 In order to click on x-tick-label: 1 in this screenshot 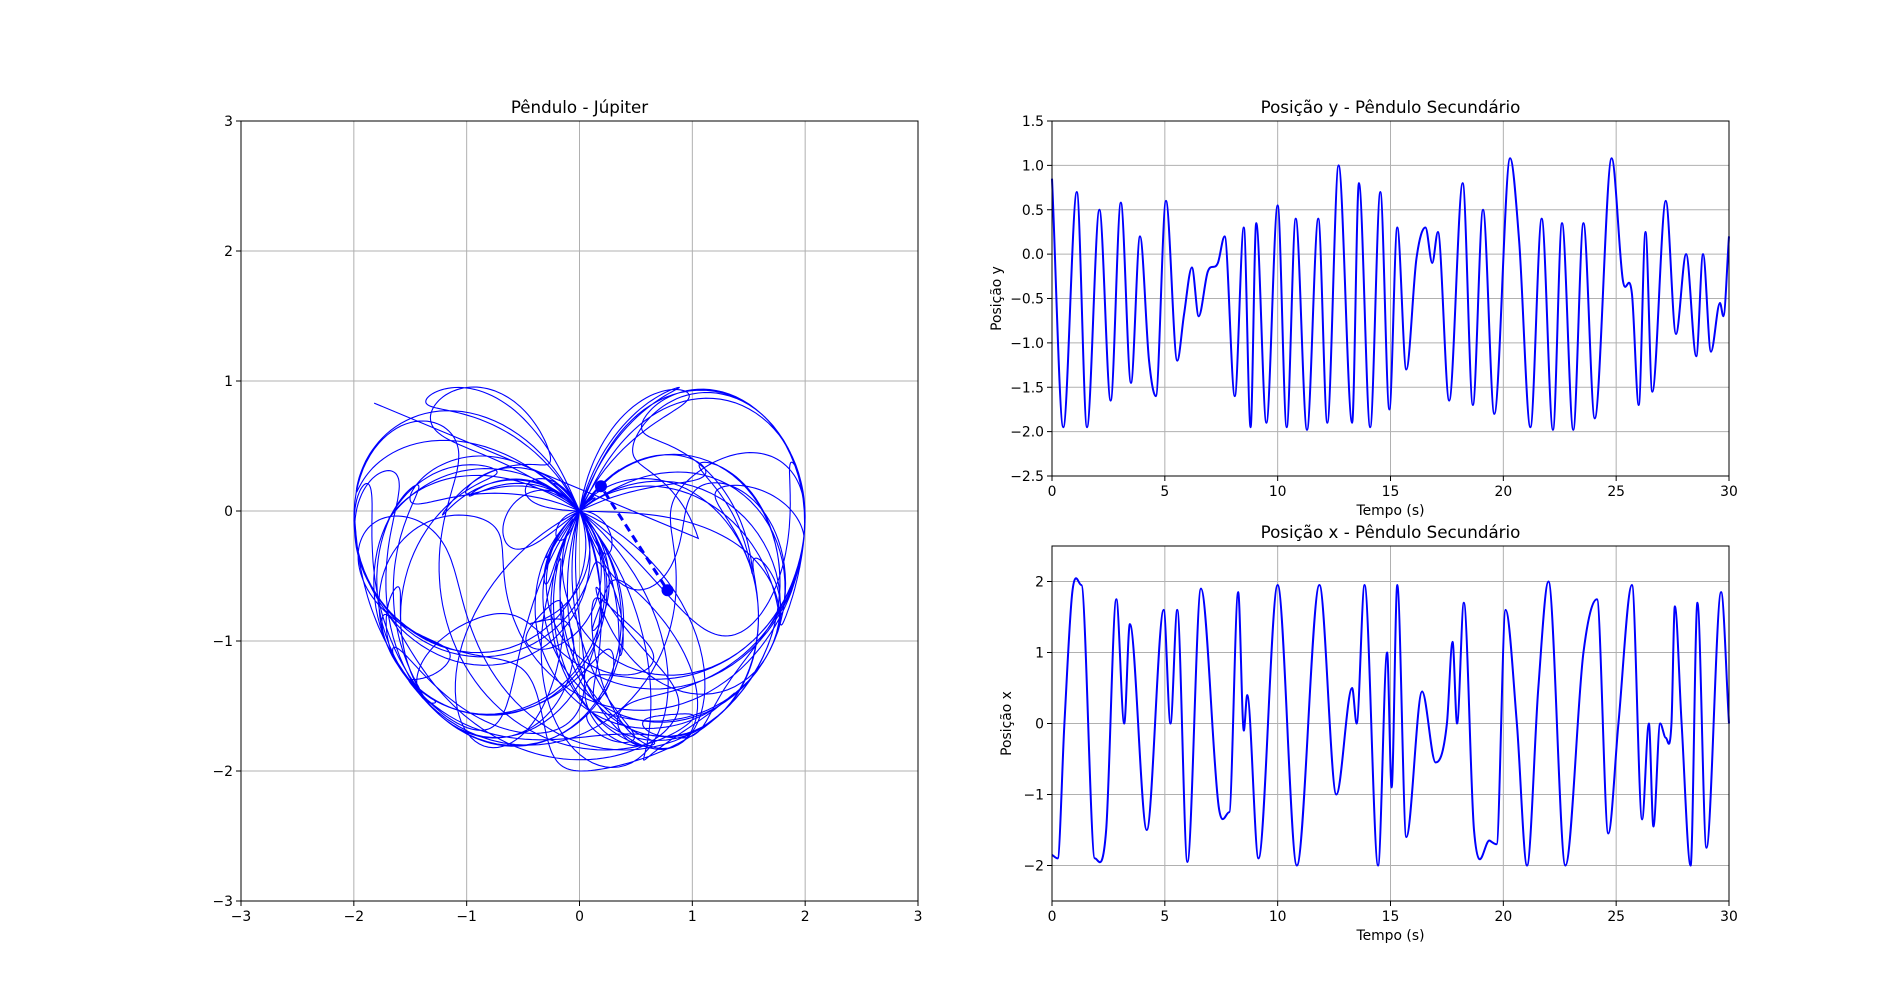, I will do `click(692, 917)`.